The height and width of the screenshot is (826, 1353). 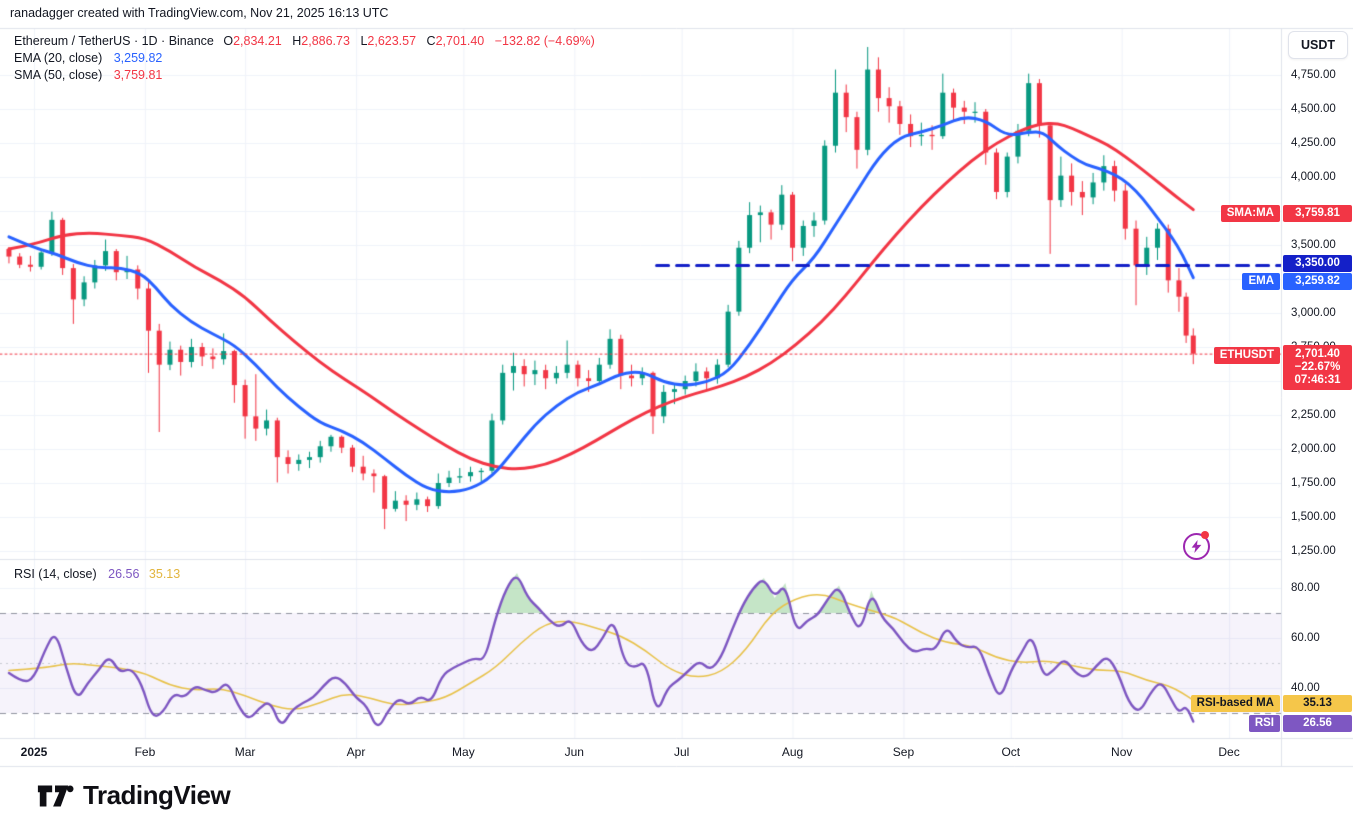 I want to click on tradingview-mark-icon, so click(x=55, y=795).